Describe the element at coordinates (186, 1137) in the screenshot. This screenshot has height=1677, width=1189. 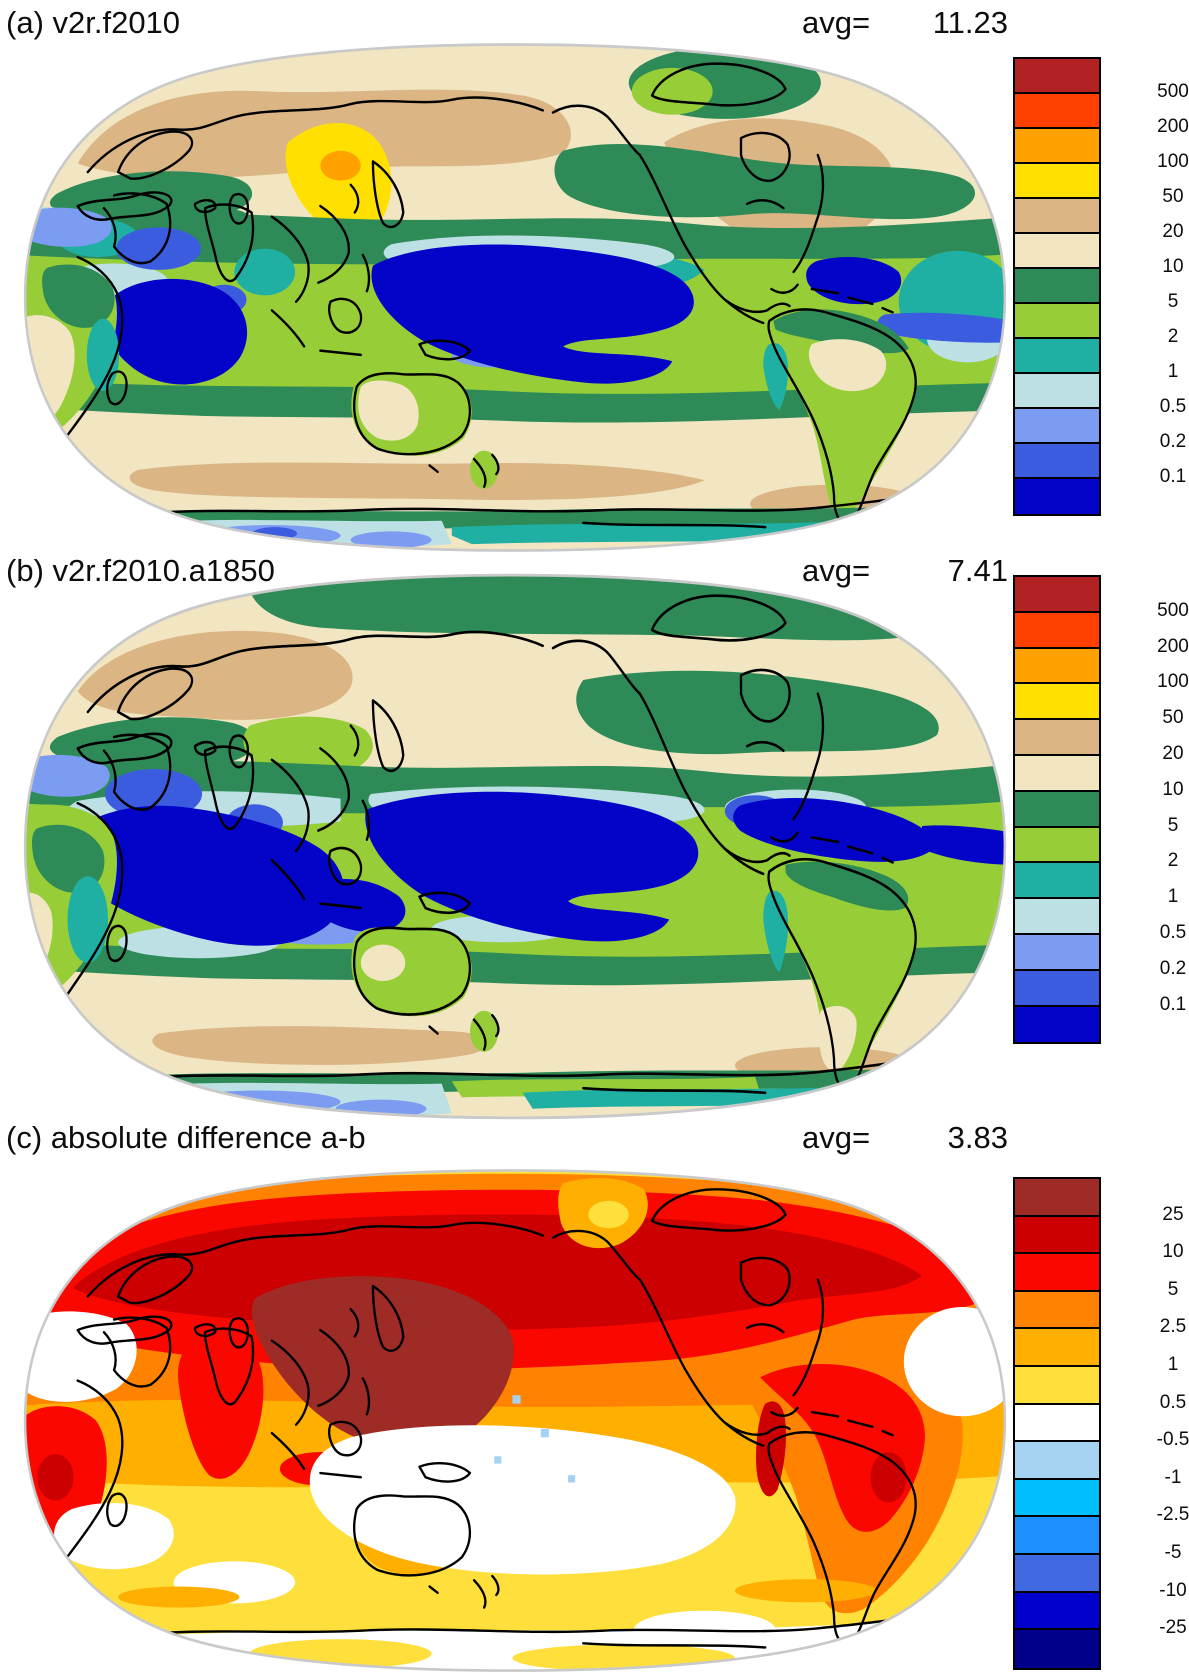
I see `panel-c-title: (c) absolute difference a-b` at that location.